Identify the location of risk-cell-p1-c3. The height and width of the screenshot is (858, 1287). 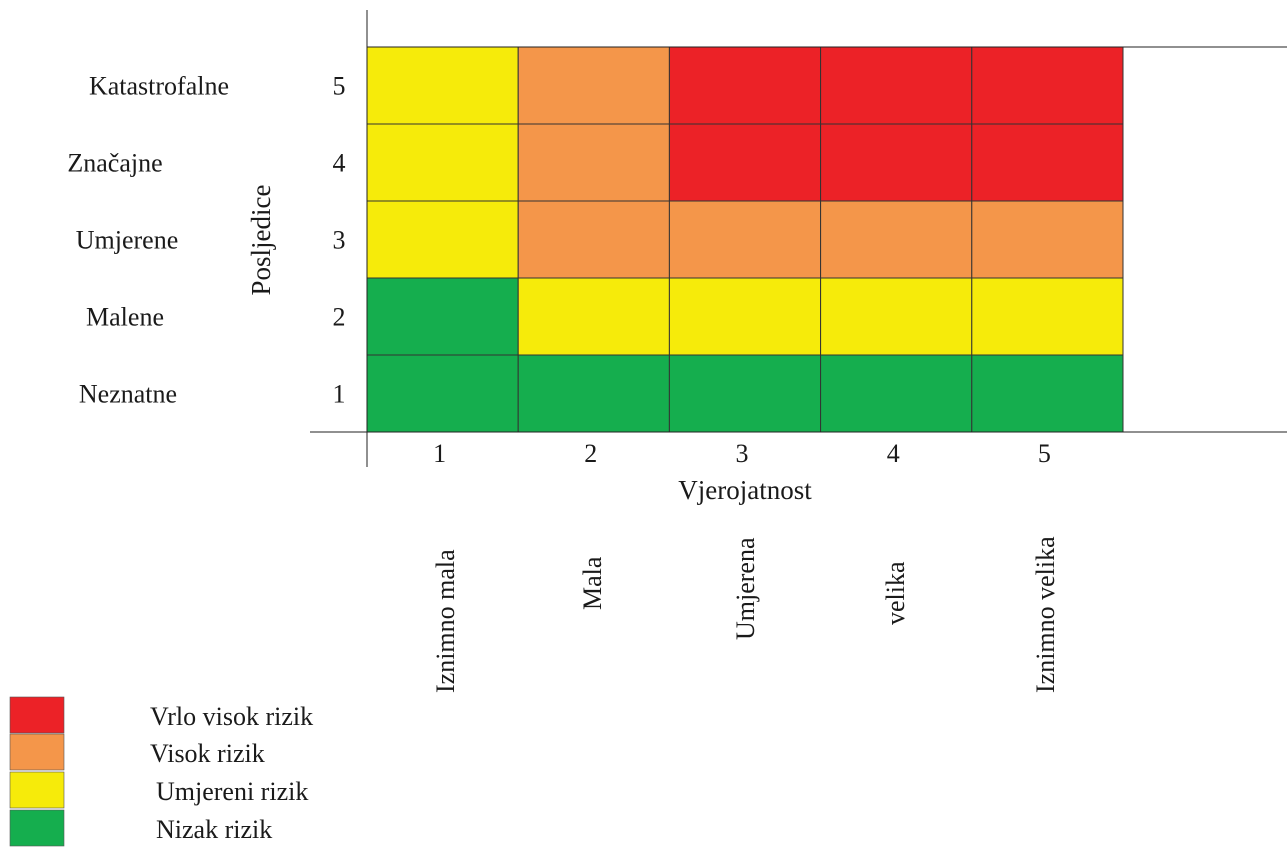
(442, 239).